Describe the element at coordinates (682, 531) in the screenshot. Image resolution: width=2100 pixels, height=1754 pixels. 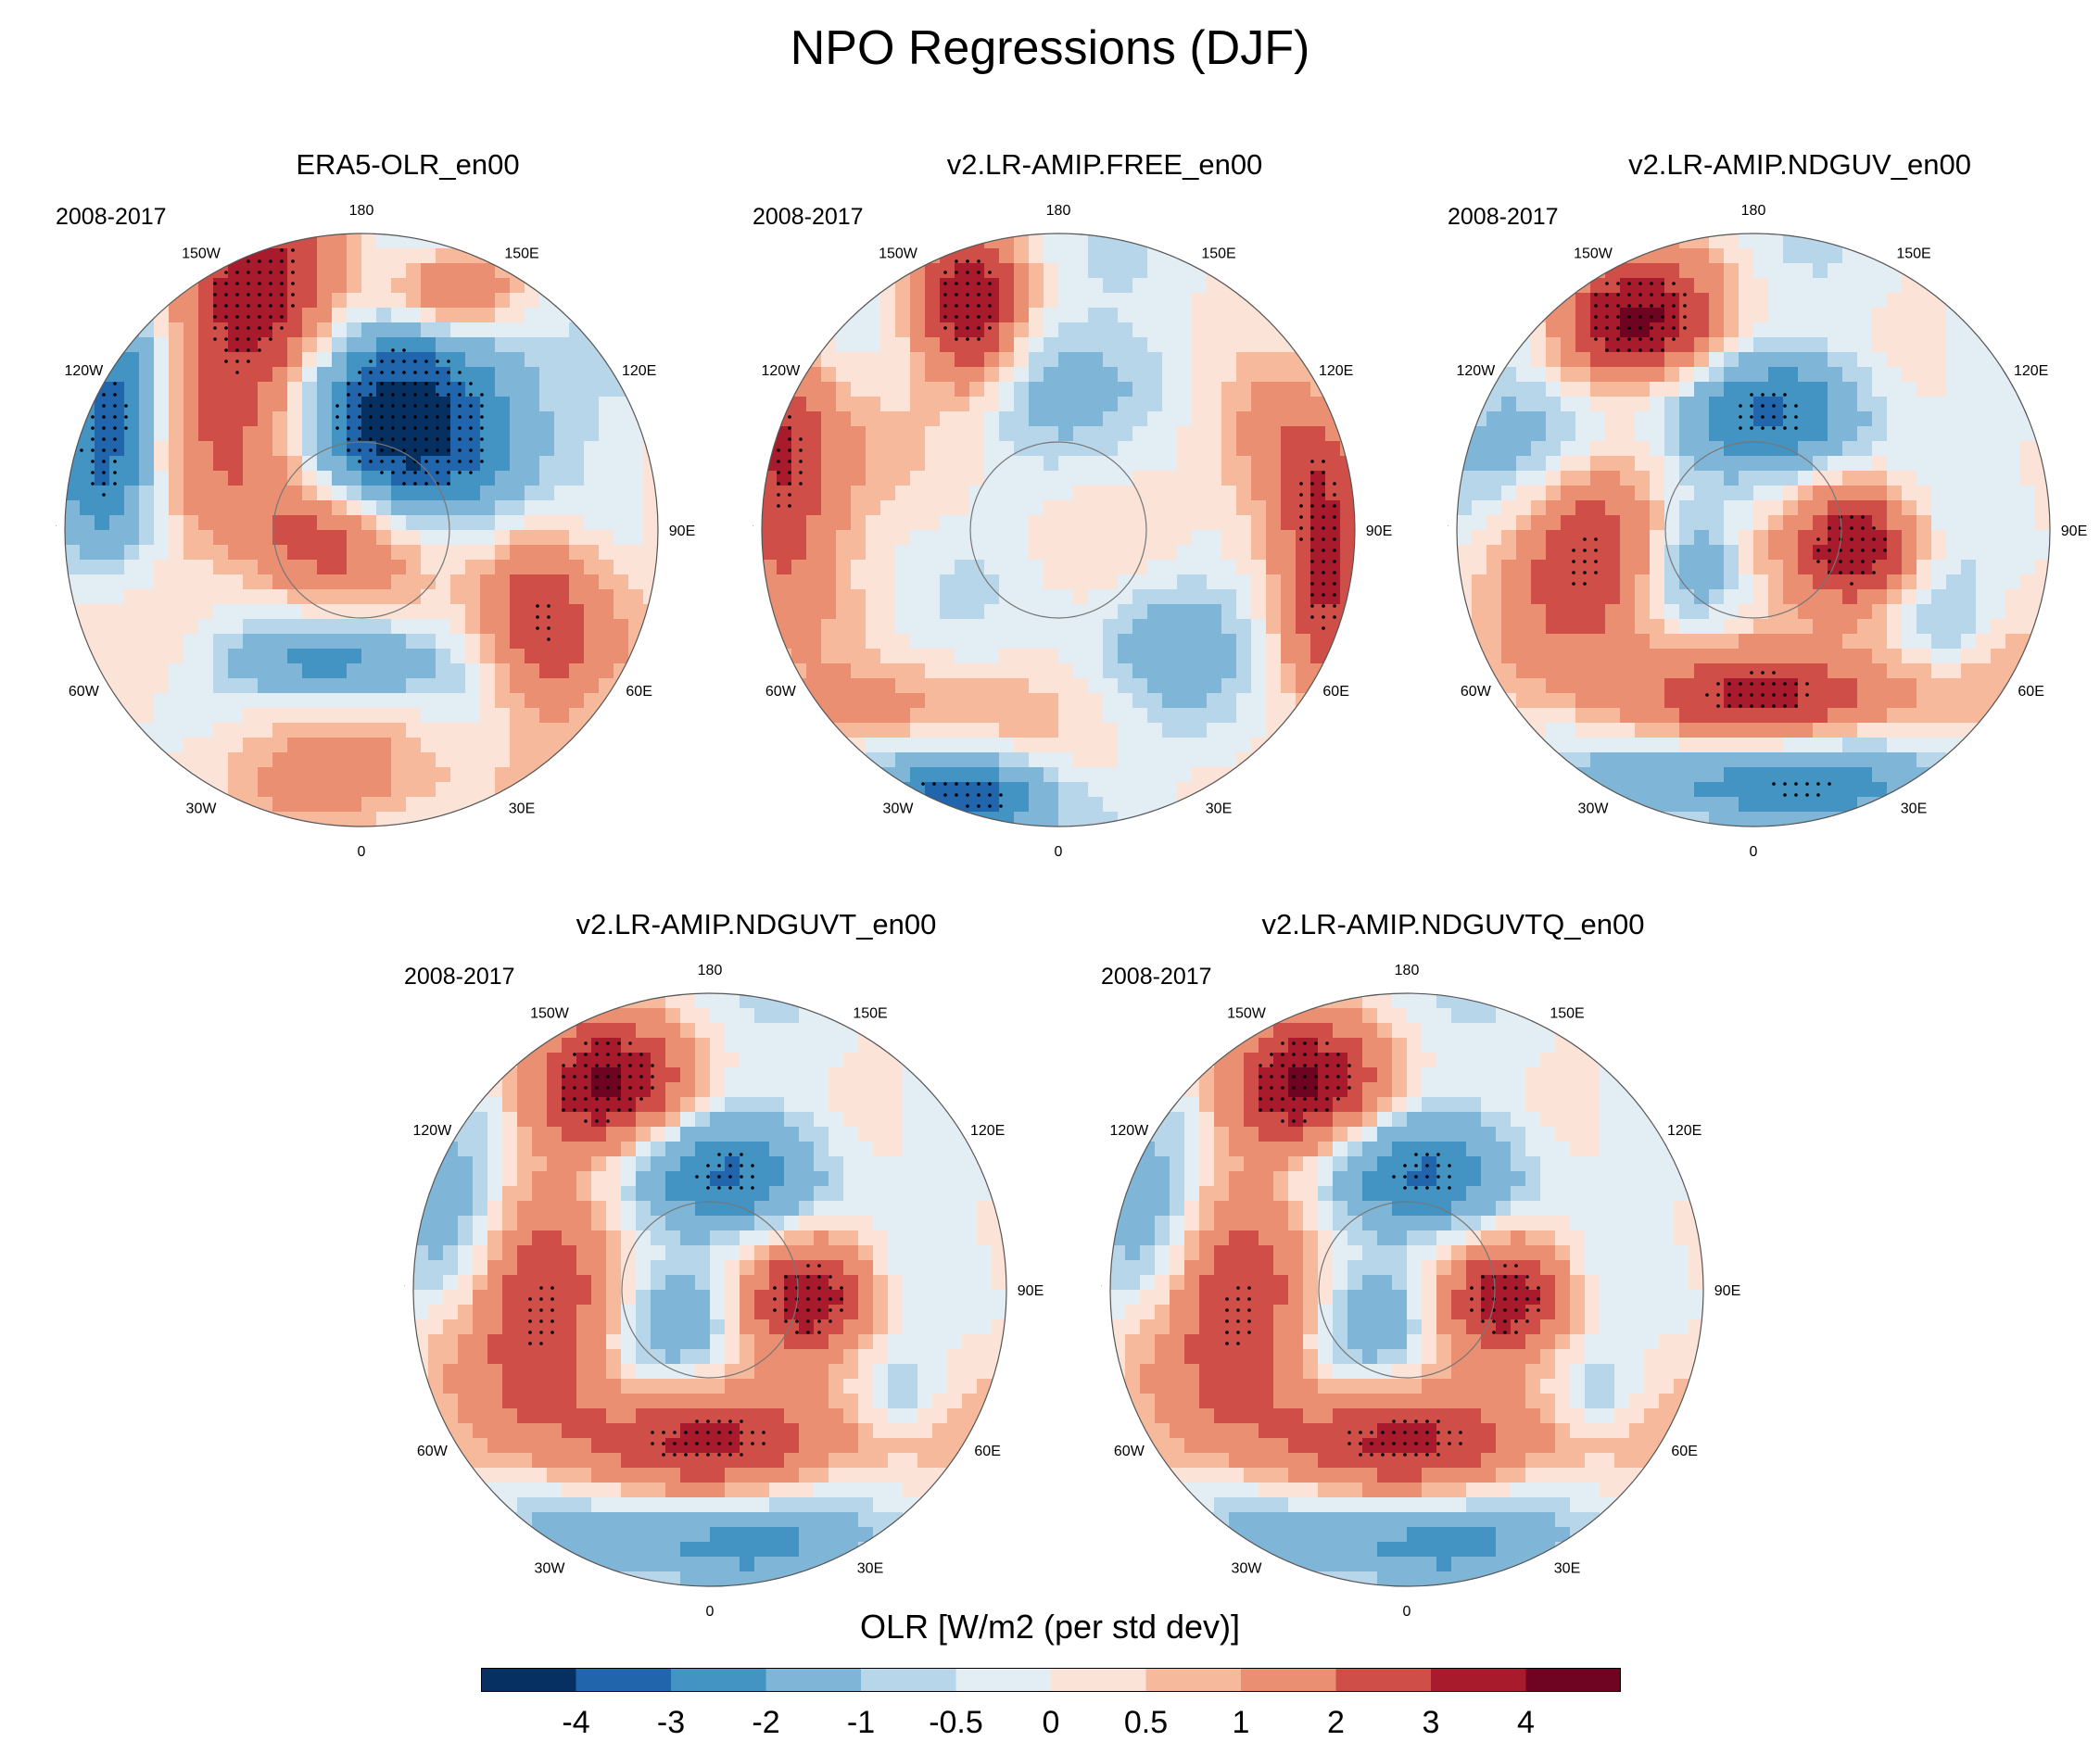
I see `longitude-label: 90E` at that location.